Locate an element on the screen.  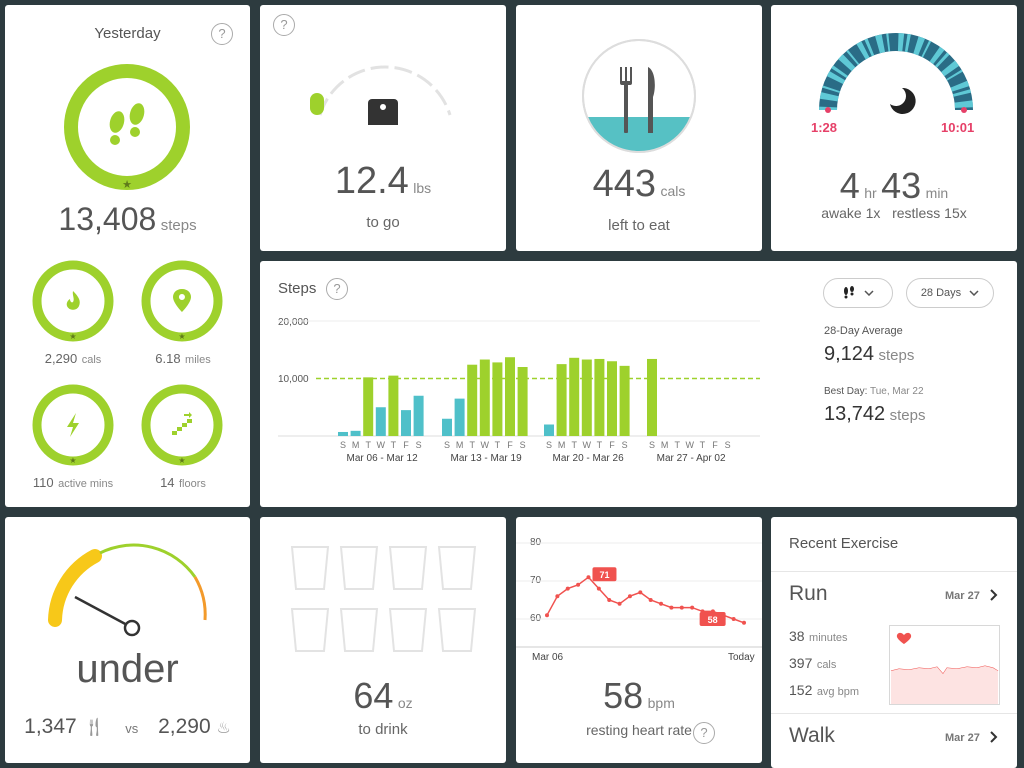
svg-text: 58 is located at coordinates (713, 620).